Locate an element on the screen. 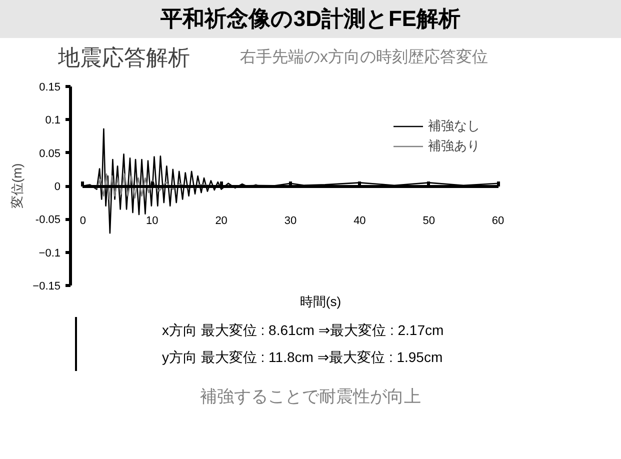 Image resolution: width=621 pixels, height=459 pixels. chart-title: 平和祈念像の3D計測とFE解析 is located at coordinates (310, 19).